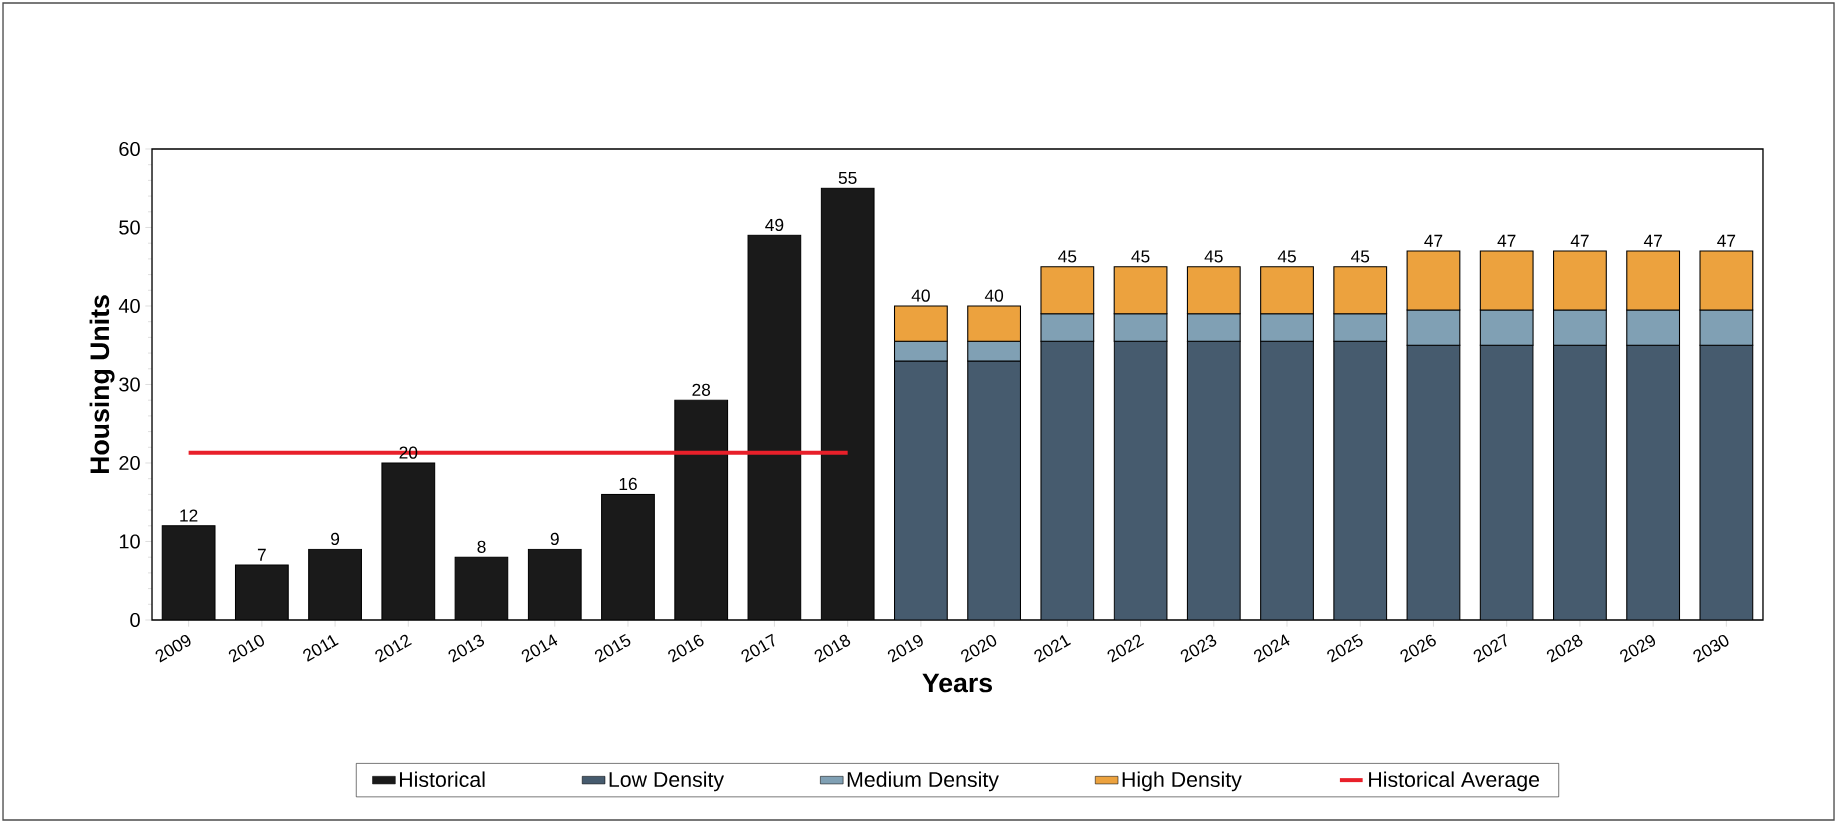 This screenshot has height=823, width=1837. Describe the element at coordinates (667, 781) in the screenshot. I see `legend-label: Low Density` at that location.